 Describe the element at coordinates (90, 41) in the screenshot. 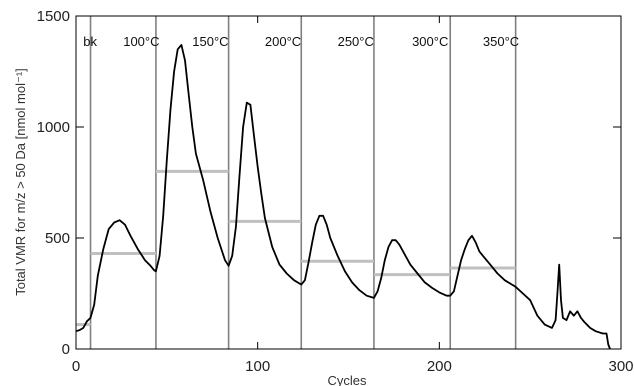

I see `region-label: bk` at that location.